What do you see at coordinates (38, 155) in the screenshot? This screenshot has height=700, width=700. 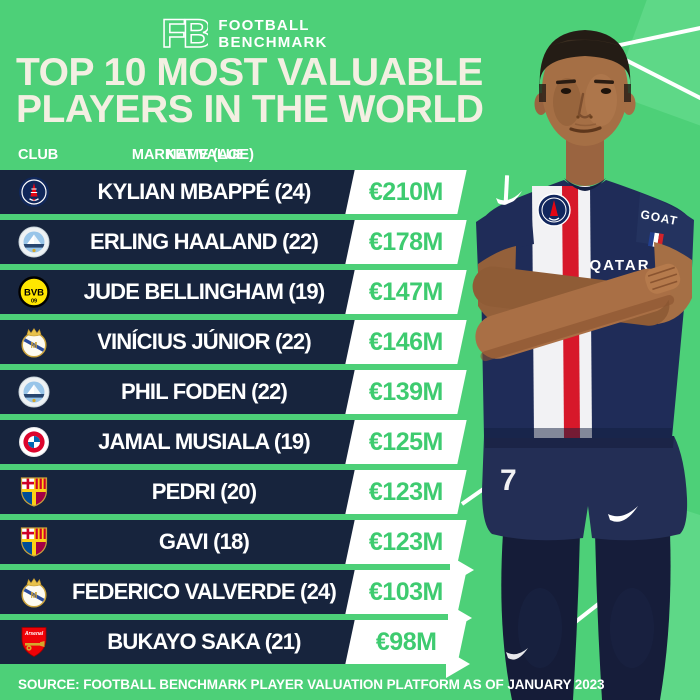 I see `column-header-club: CLUB` at bounding box center [38, 155].